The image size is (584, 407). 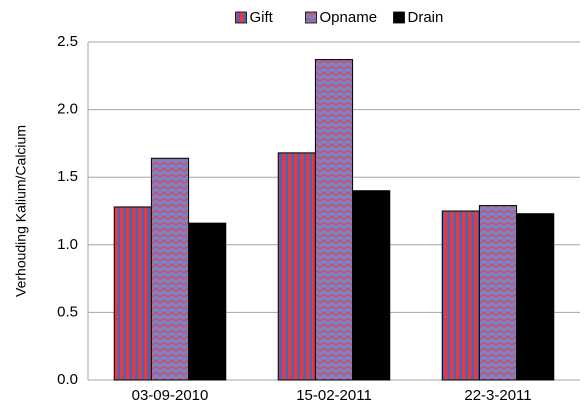 What do you see at coordinates (67, 311) in the screenshot?
I see `y-tick-label: 0.5` at bounding box center [67, 311].